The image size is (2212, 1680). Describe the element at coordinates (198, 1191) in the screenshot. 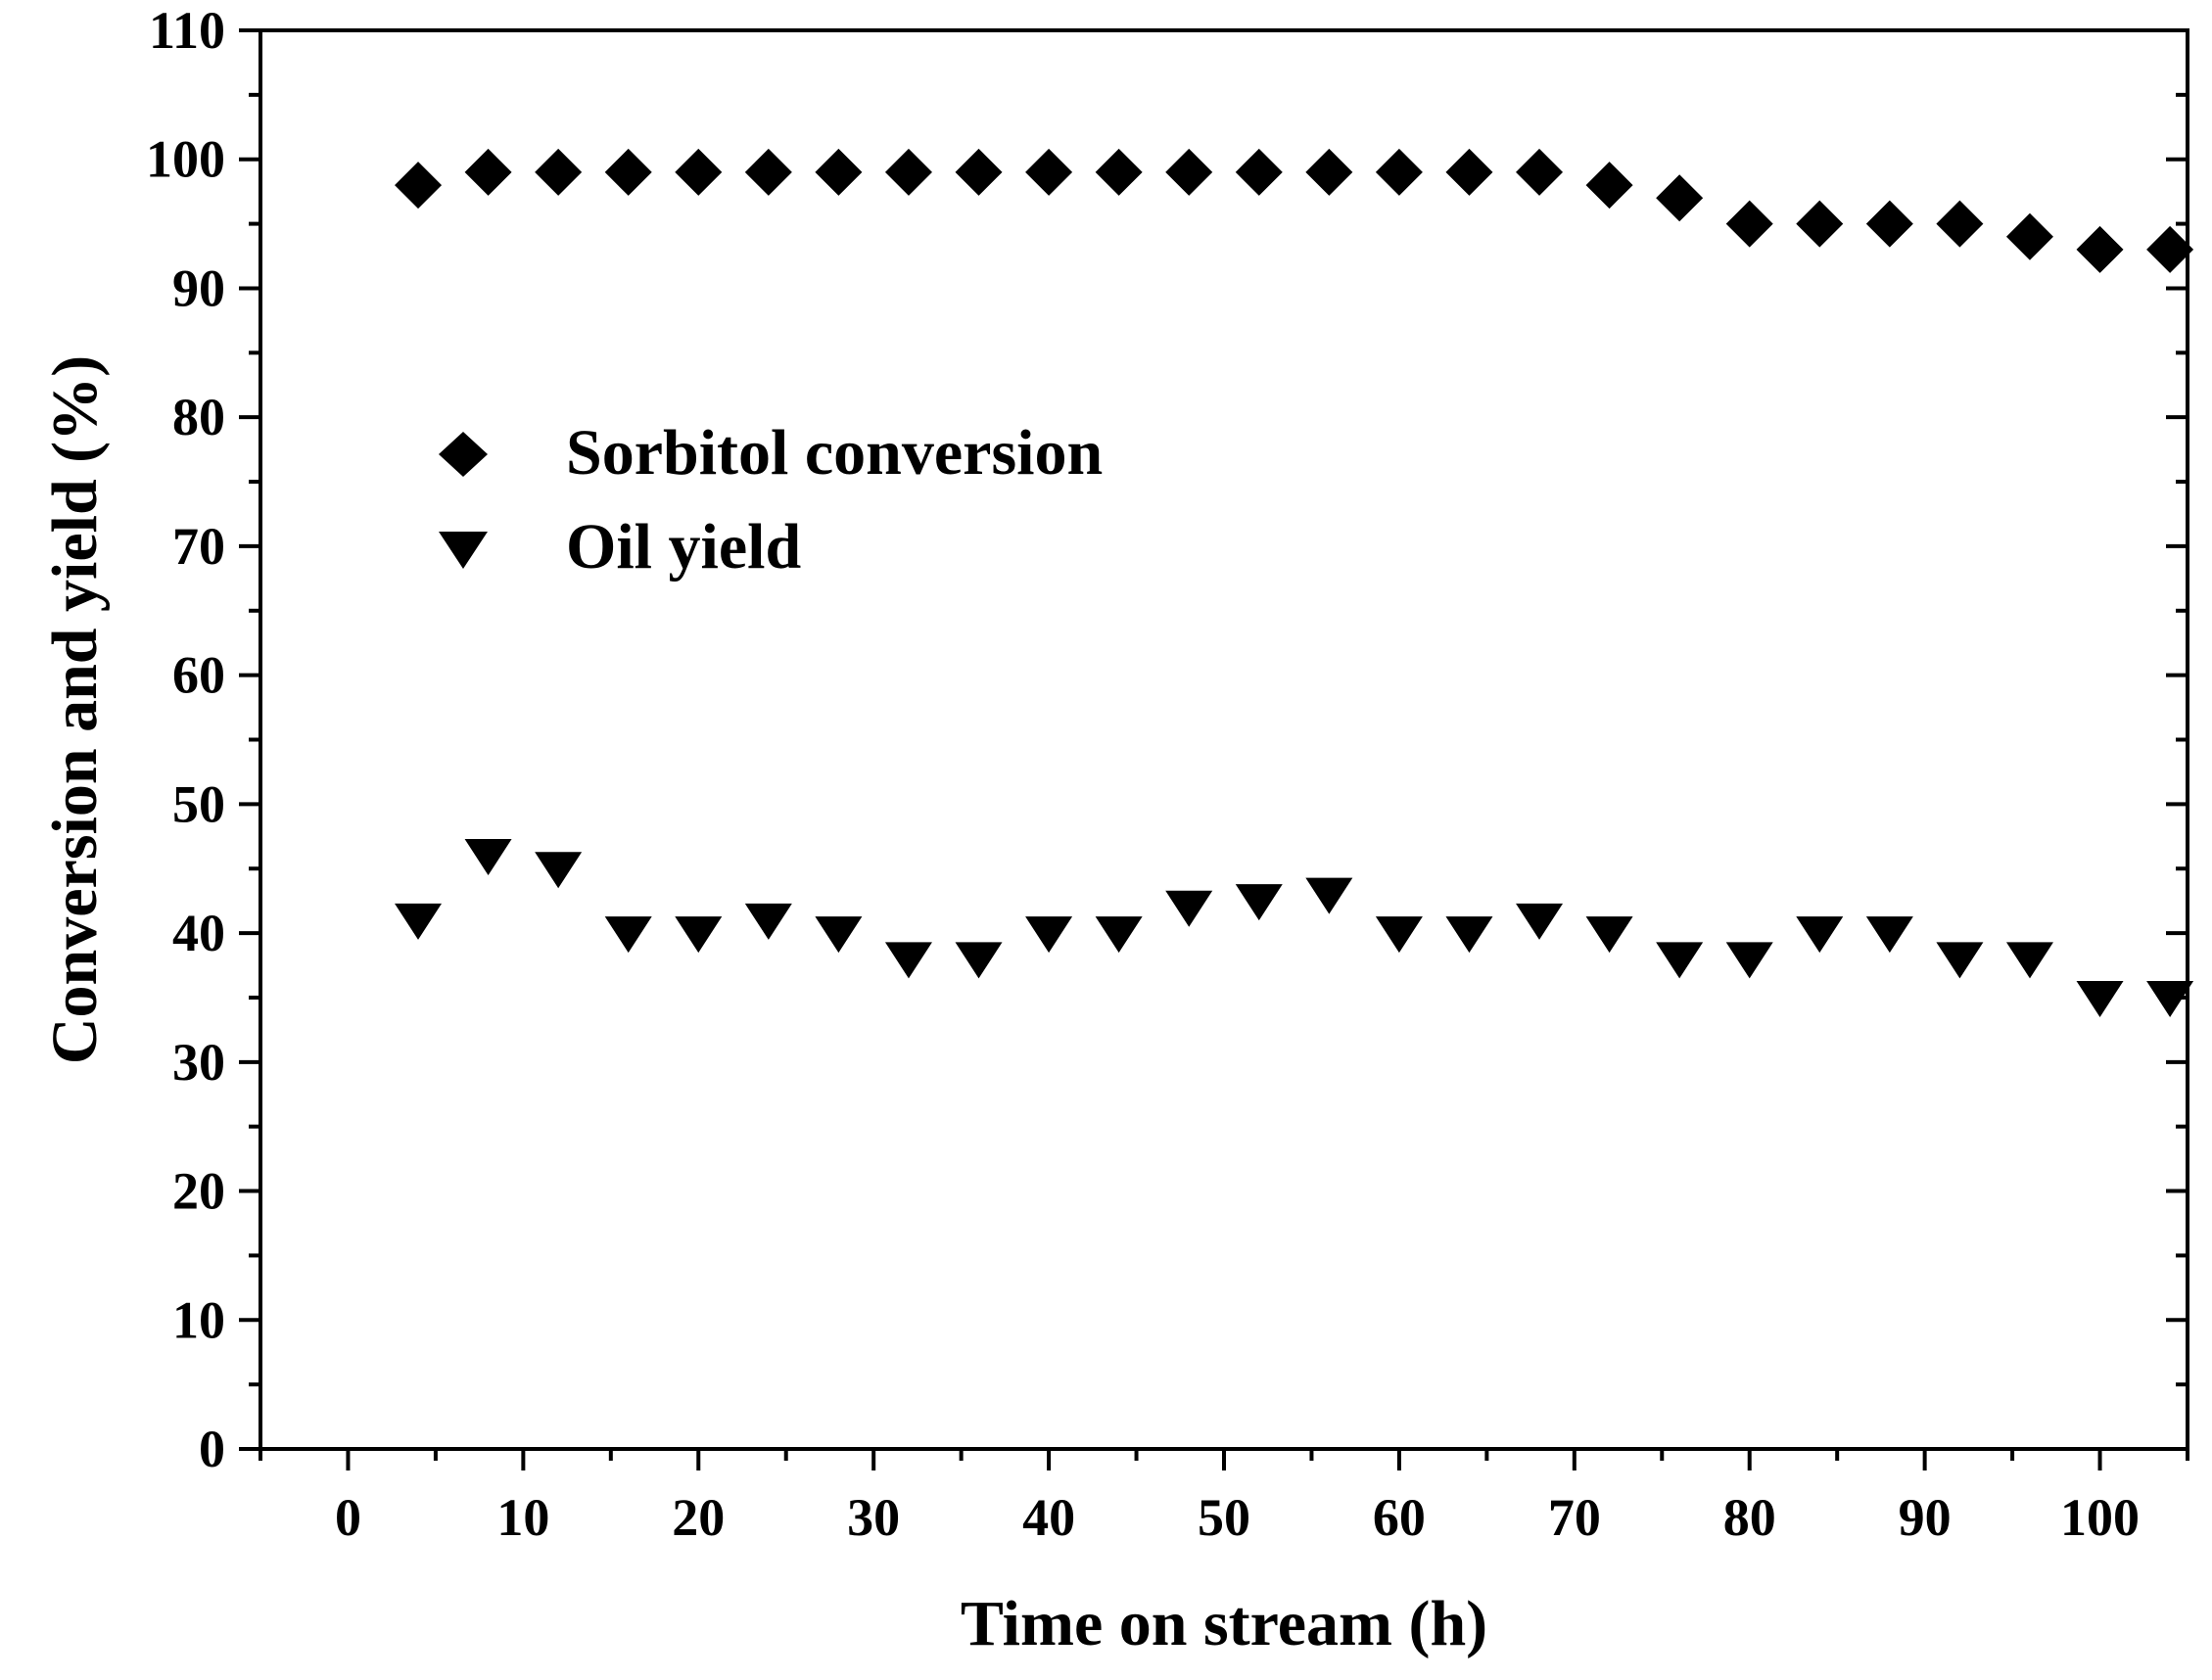

I see `y-tick-label: 20` at that location.